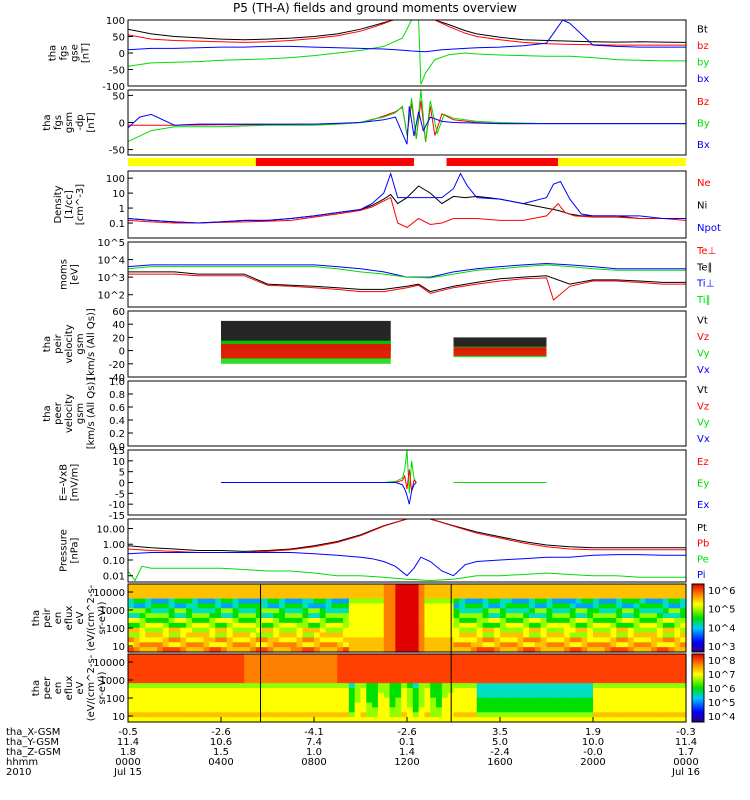 Image resolution: width=750 pixels, height=800 pixels. Describe the element at coordinates (368, 688) in the screenshot. I see `panel-peer_spec: tha peer en eflux eV (eV/(cm^2-s-sr-eV))` at that location.